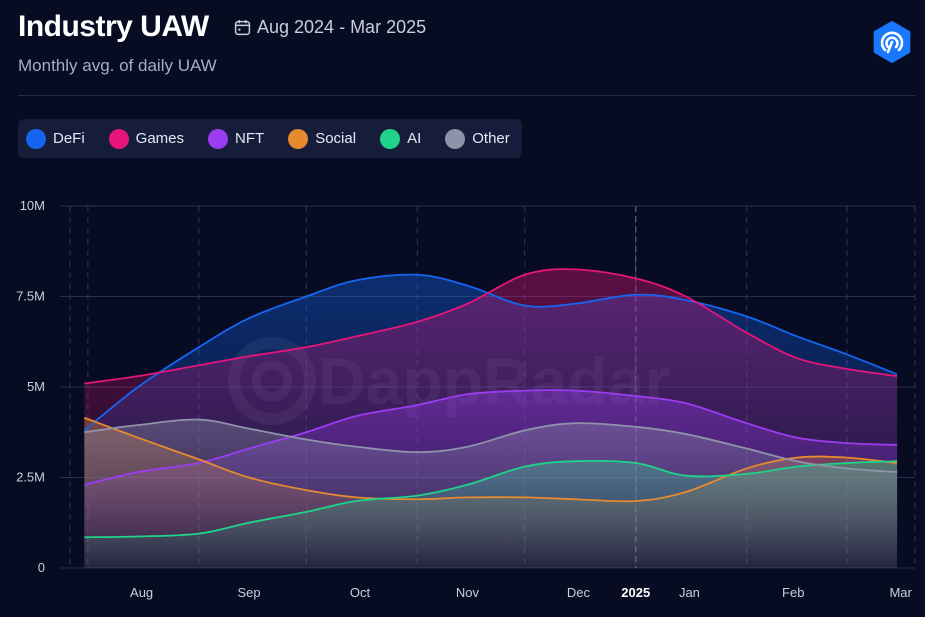  I want to click on legend-item-defi: DeFi, so click(55, 138).